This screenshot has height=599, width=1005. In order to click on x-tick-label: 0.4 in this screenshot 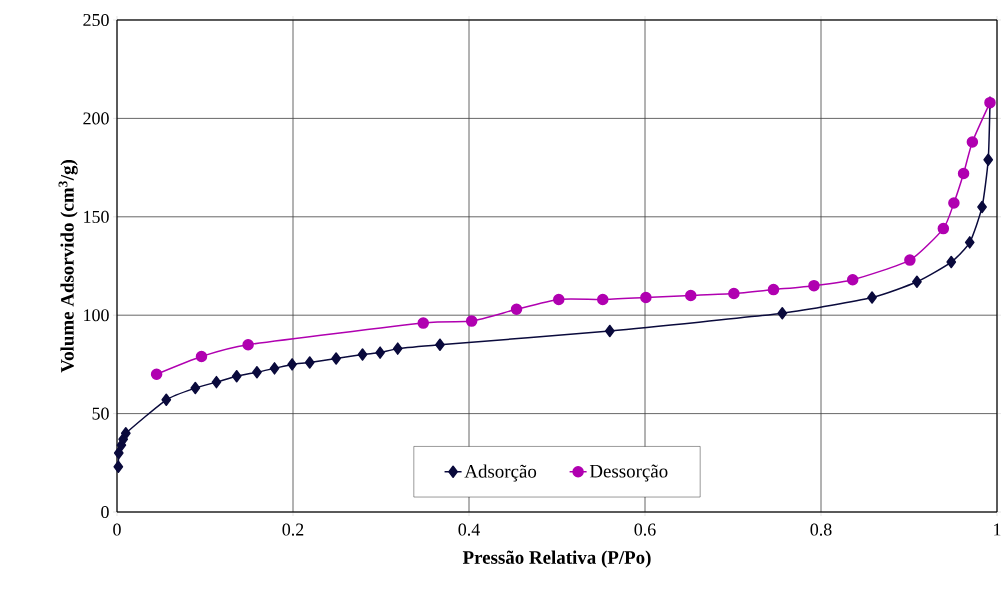, I will do `click(469, 529)`.